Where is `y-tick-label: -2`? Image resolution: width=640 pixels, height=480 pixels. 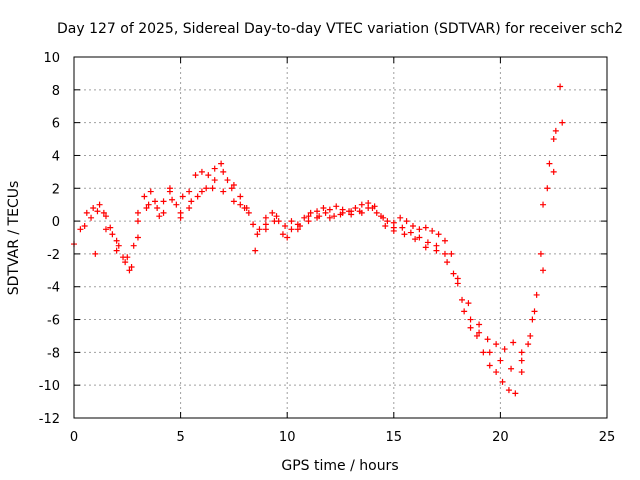
y-tick-label: -2 is located at coordinates (53, 255).